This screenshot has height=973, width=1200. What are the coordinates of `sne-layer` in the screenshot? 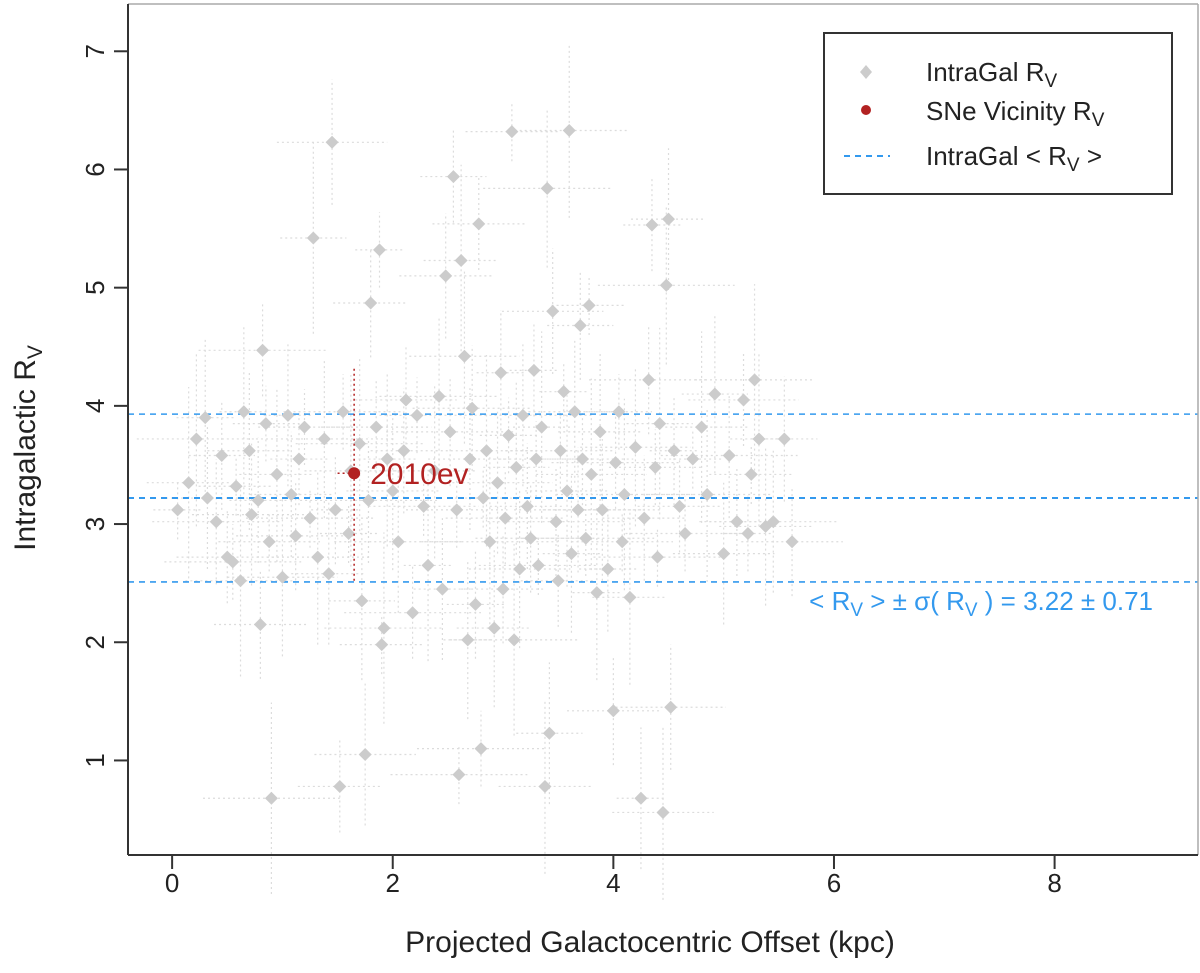 It's located at (349, 474).